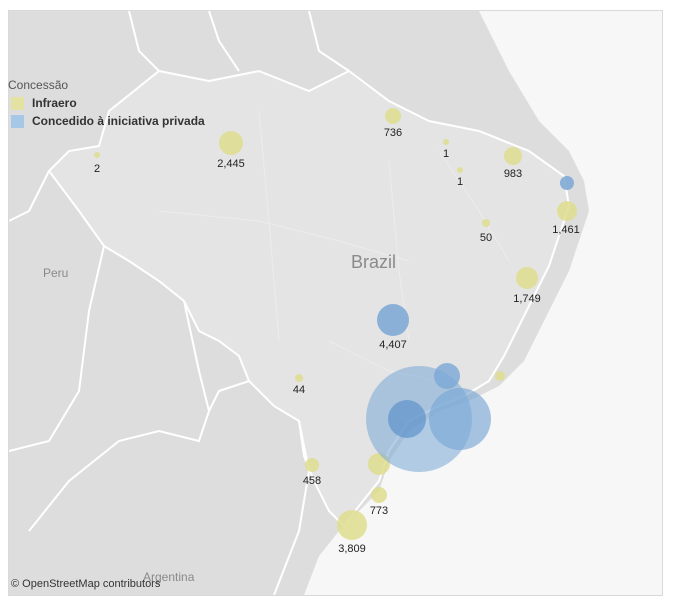 This screenshot has width=674, height=602. Describe the element at coordinates (97, 155) in the screenshot. I see `bubble-rio-branco` at that location.